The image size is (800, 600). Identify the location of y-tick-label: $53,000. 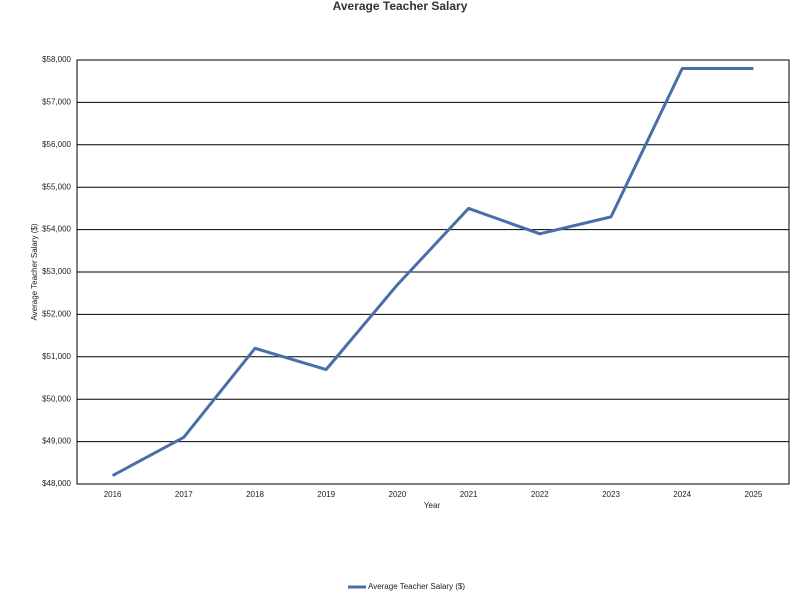
(56, 271).